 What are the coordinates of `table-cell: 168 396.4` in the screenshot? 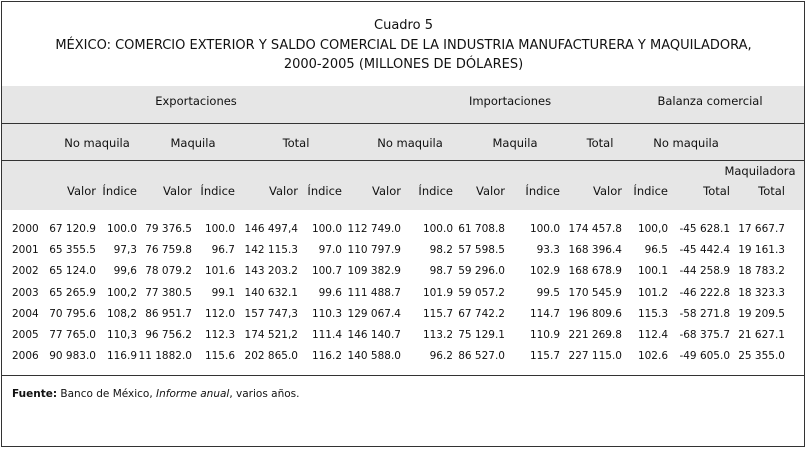 It's located at (595, 250).